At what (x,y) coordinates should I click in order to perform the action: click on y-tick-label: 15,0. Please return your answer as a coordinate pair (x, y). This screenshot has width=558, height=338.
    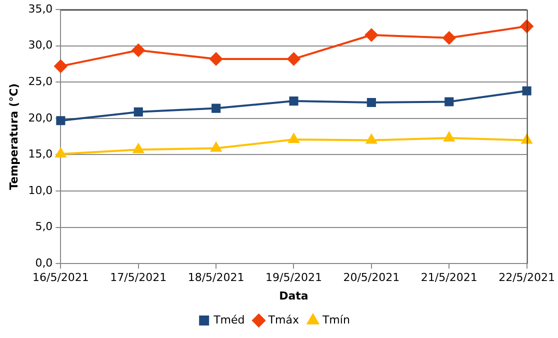
    Looking at the image, I should click on (40, 154).